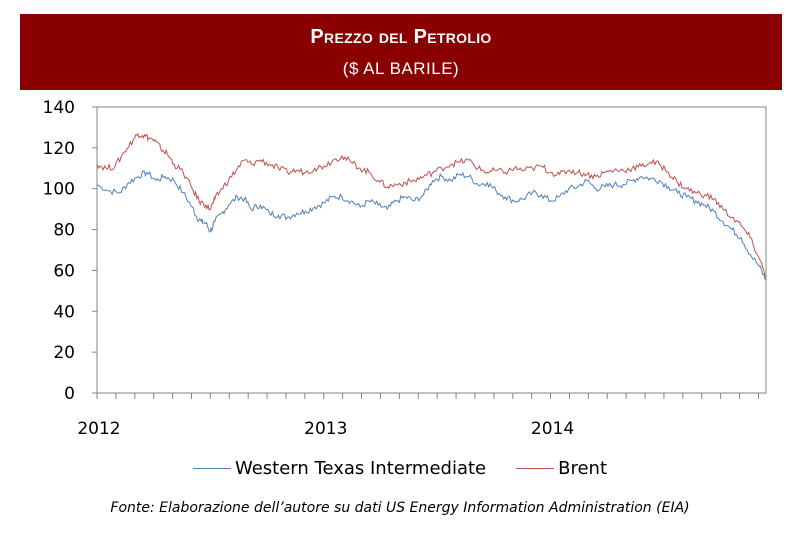 The width and height of the screenshot is (800, 540). I want to click on y-axis: 0 20 40 60 80 100 120 140, so click(70, 251).